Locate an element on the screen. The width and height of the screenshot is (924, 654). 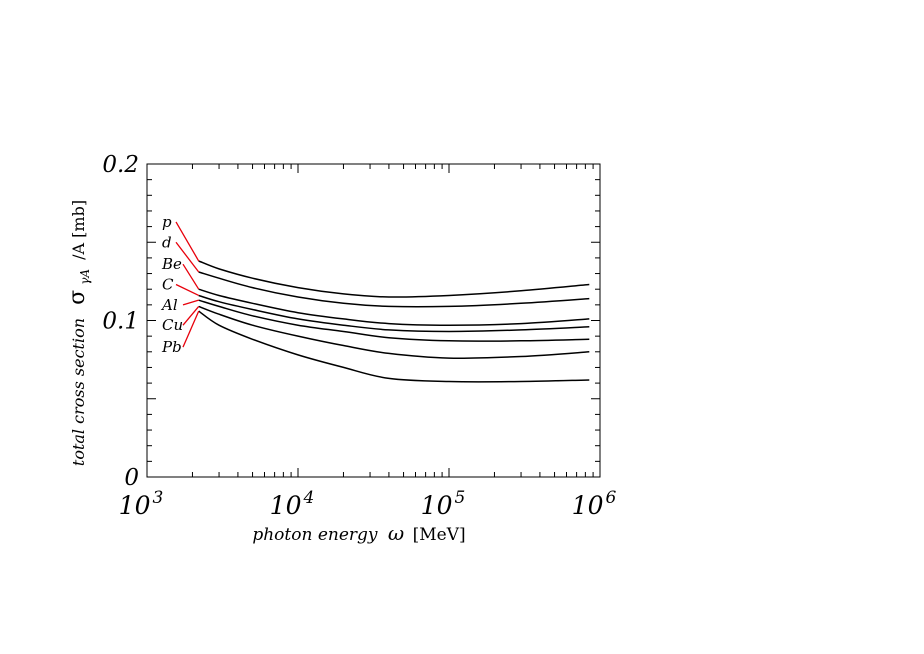
x-axis-title: photon energy ω [MeV] is located at coordinates (358, 533).